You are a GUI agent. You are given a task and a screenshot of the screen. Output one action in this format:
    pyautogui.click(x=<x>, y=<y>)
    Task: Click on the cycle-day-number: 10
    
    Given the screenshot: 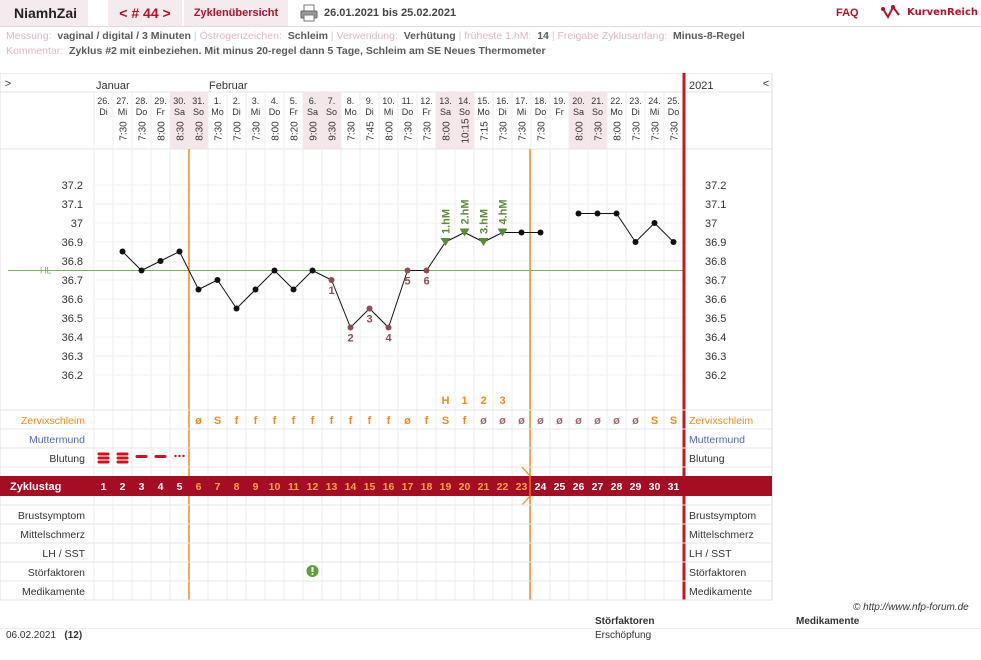 What is the action you would take?
    pyautogui.click(x=275, y=487)
    